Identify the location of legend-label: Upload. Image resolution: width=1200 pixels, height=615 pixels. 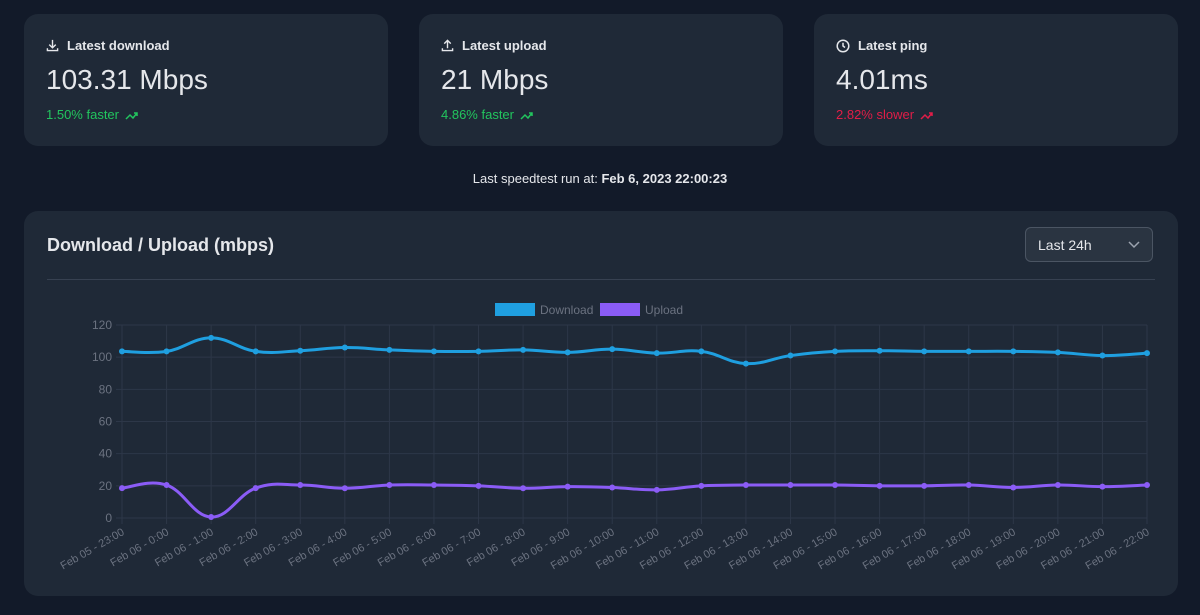
(664, 310).